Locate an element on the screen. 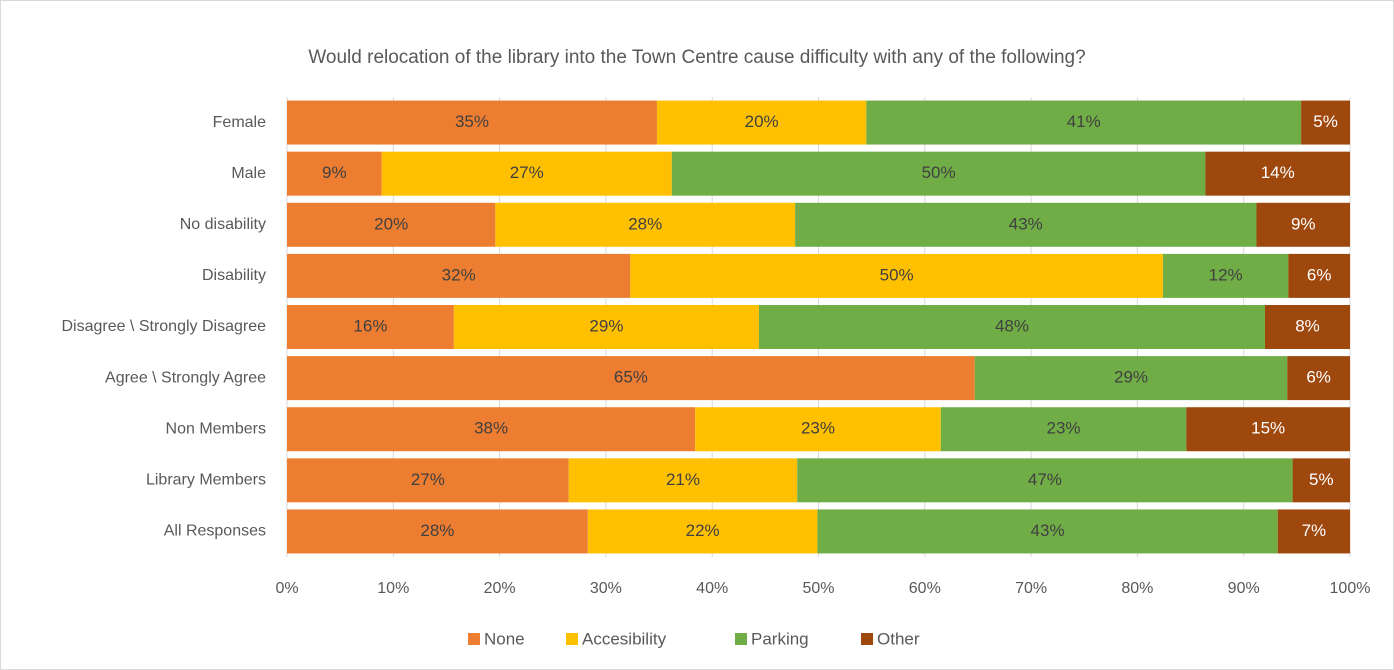  data-label: 12% is located at coordinates (1226, 274).